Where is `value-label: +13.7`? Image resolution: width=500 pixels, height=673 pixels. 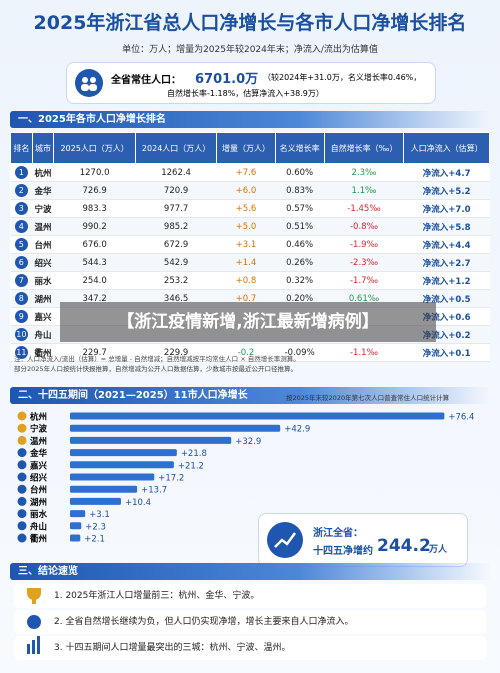 value-label: +13.7 is located at coordinates (154, 491).